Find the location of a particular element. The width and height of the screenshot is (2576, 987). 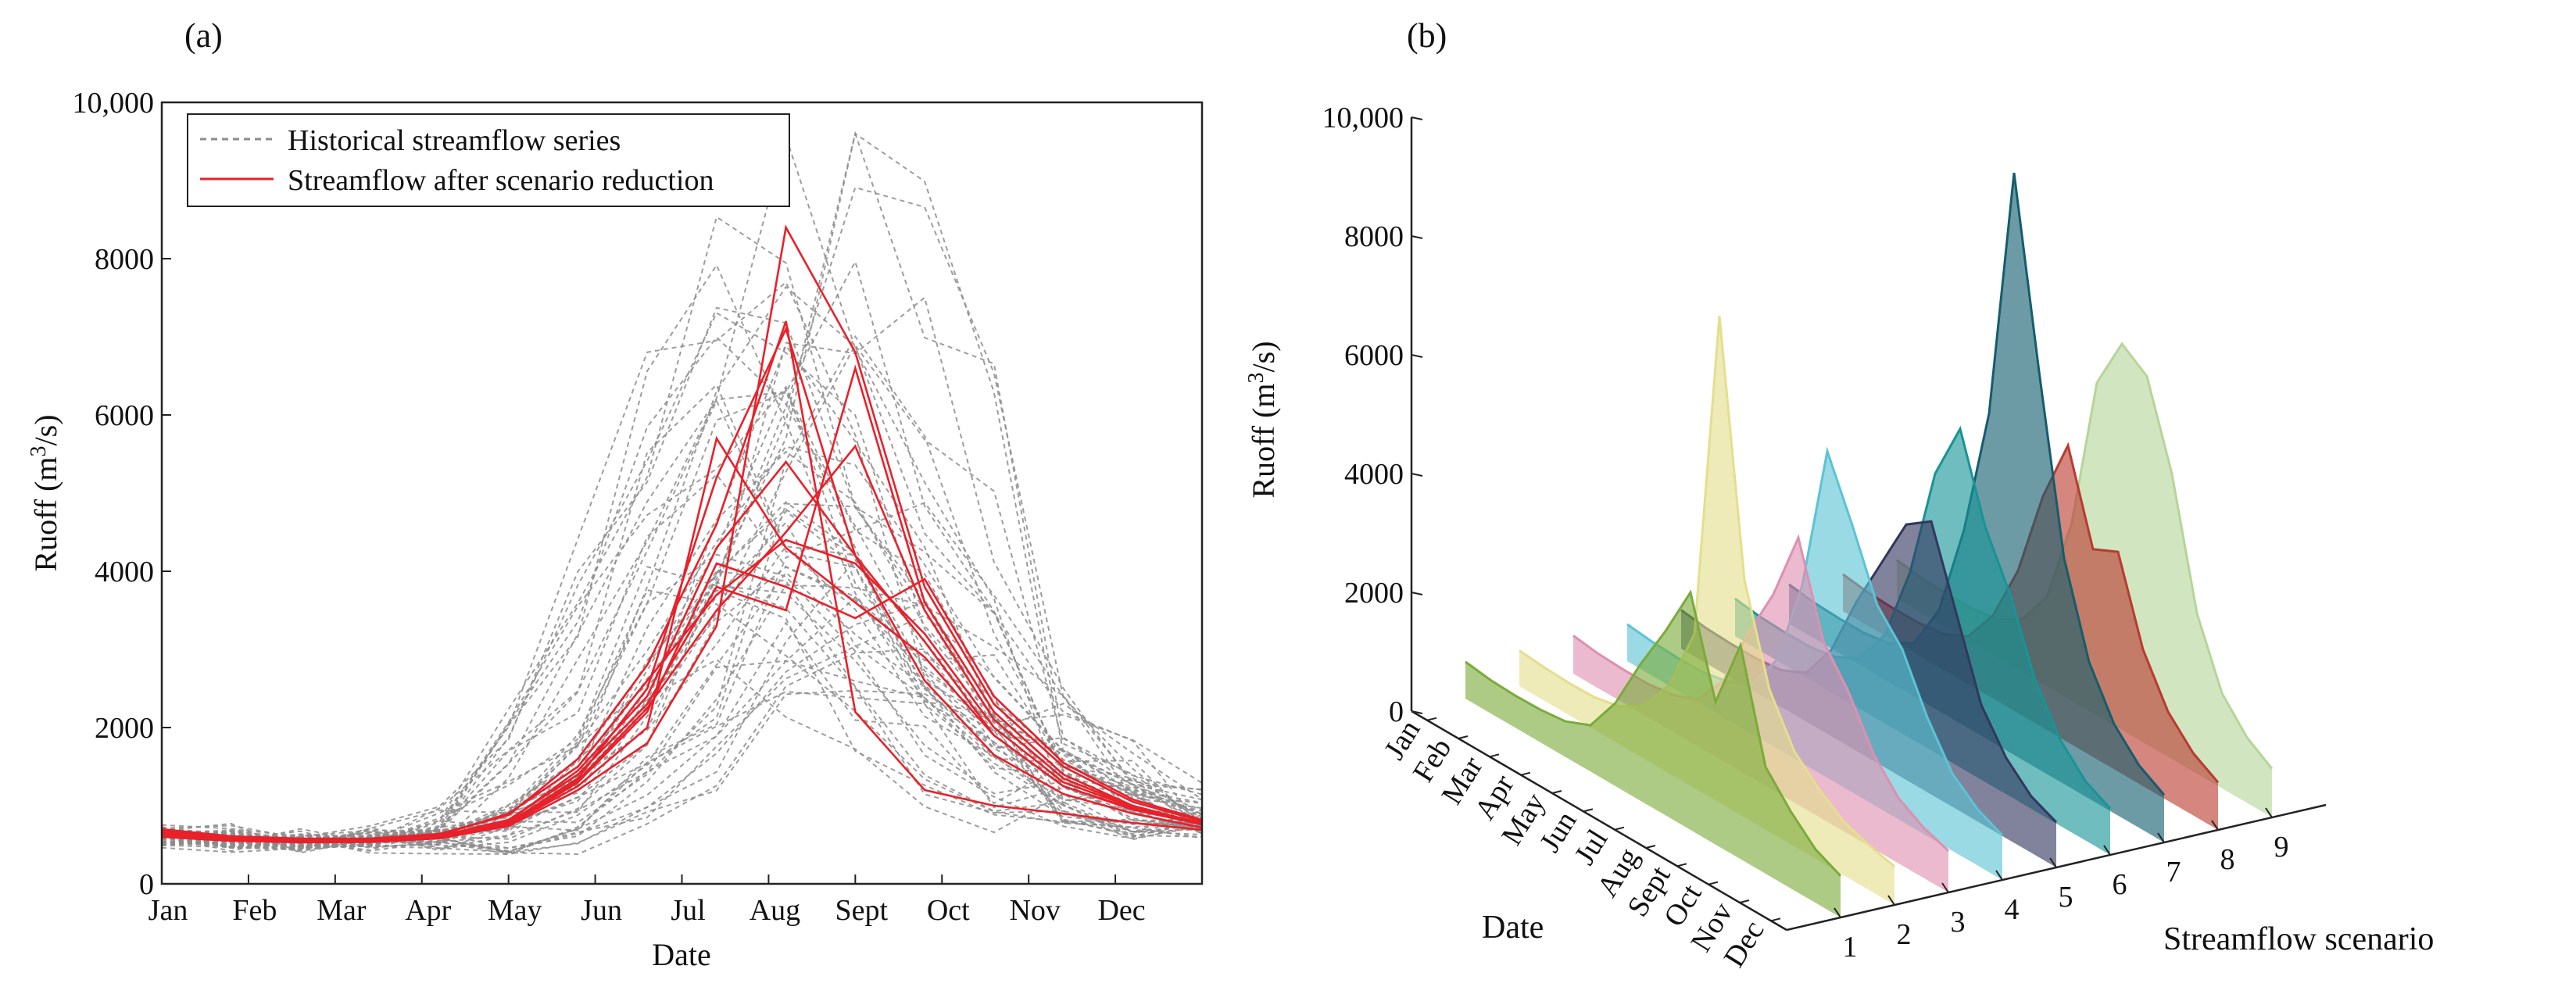

date-axis-line is located at coordinates (1599, 821).